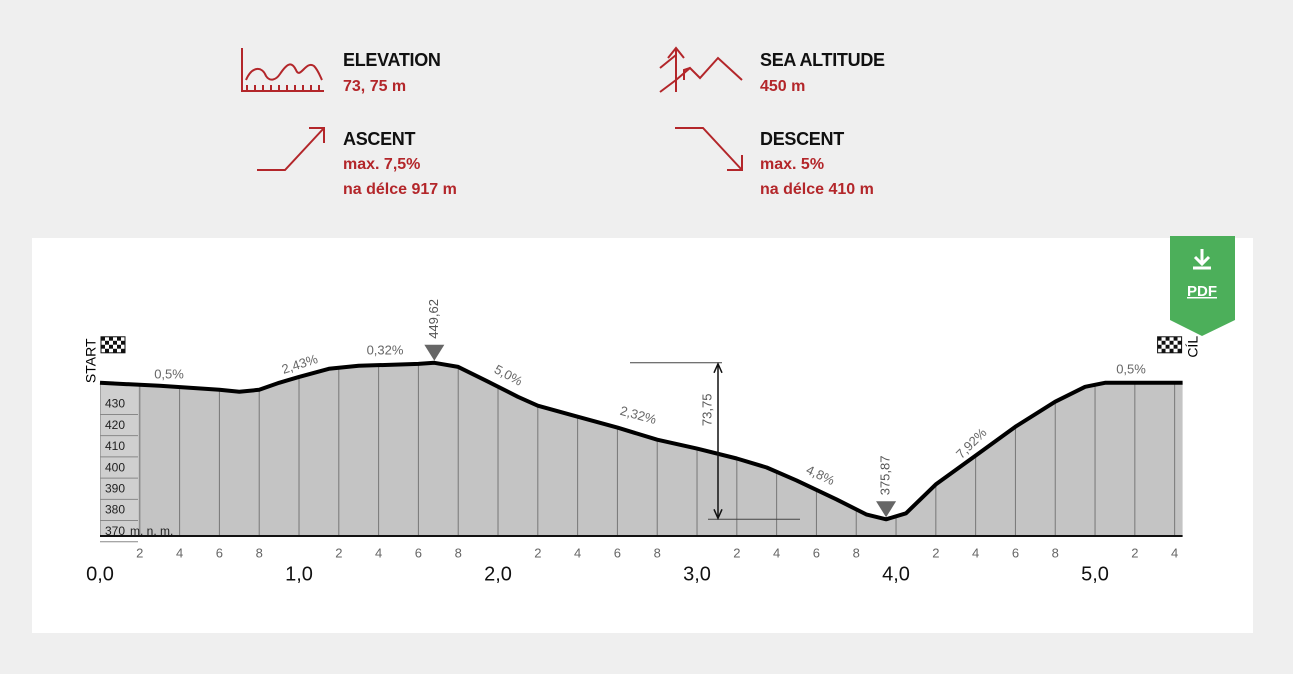 The height and width of the screenshot is (674, 1293). What do you see at coordinates (115, 488) in the screenshot?
I see `y-tick-label: 390` at bounding box center [115, 488].